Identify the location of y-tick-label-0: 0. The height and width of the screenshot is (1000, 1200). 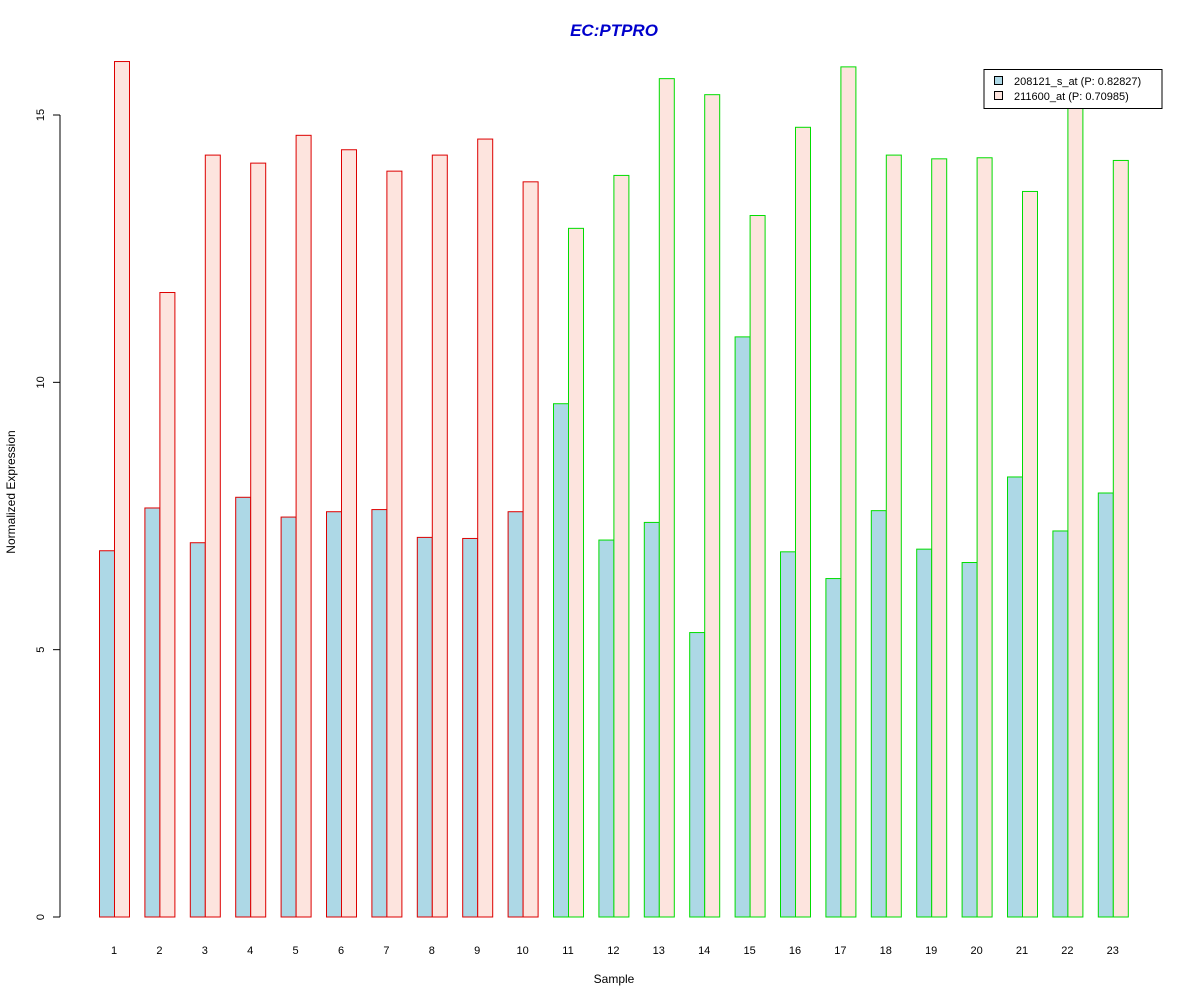
(41, 917).